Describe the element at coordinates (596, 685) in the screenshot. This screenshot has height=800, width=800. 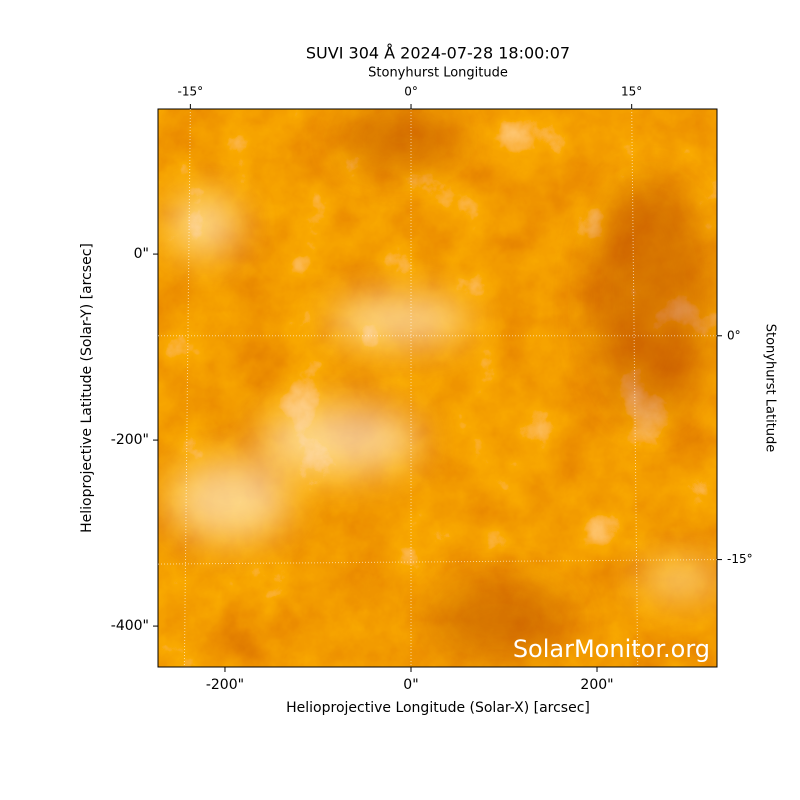
I see `x-tick-label: 200"` at that location.